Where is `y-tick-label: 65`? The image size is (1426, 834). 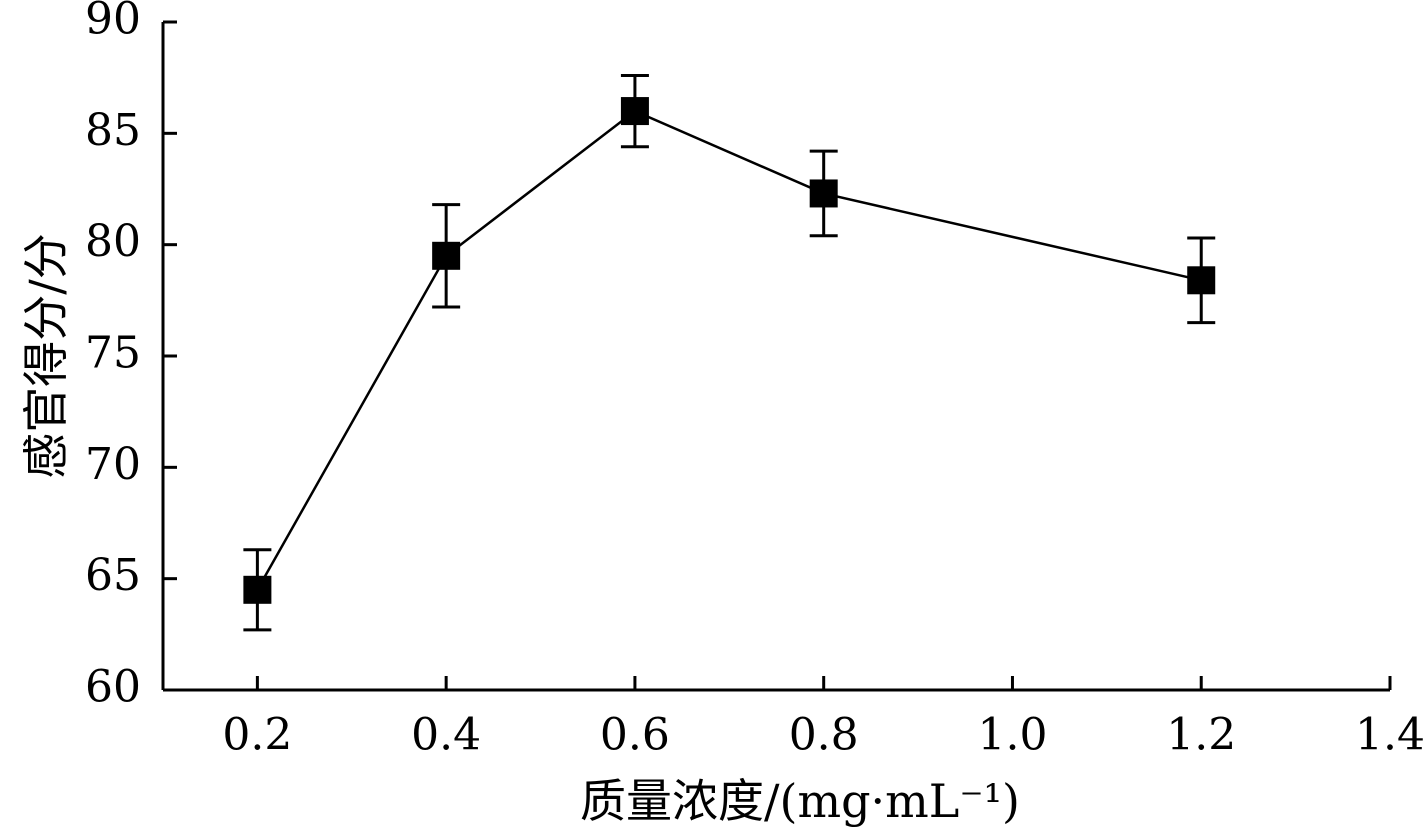
y-tick-label: 65 is located at coordinates (113, 575).